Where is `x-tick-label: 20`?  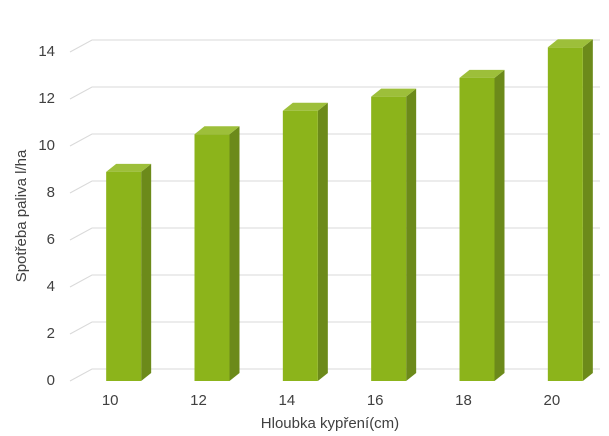
x-tick-label: 20 is located at coordinates (551, 400).